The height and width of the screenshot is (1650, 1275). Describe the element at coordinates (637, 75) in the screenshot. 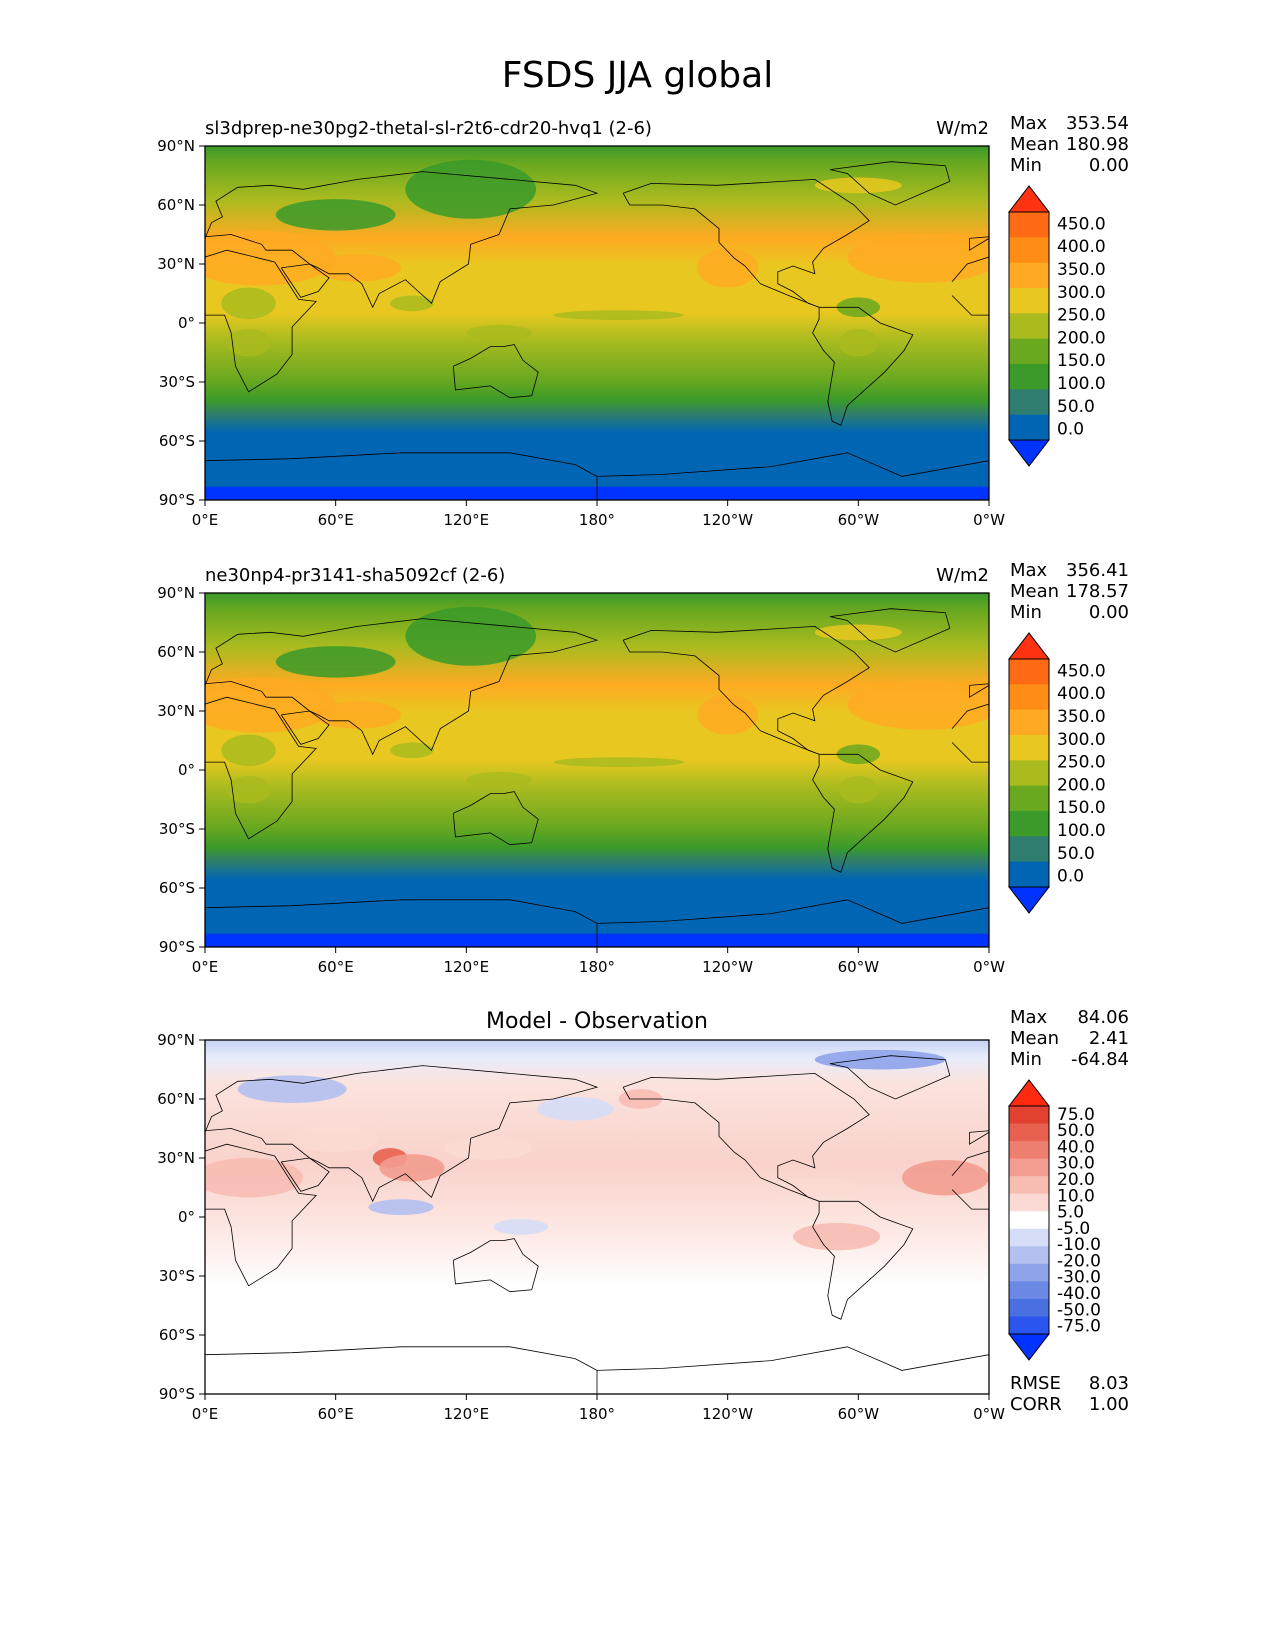

I see `figure-title: FSDS JJA global` at that location.